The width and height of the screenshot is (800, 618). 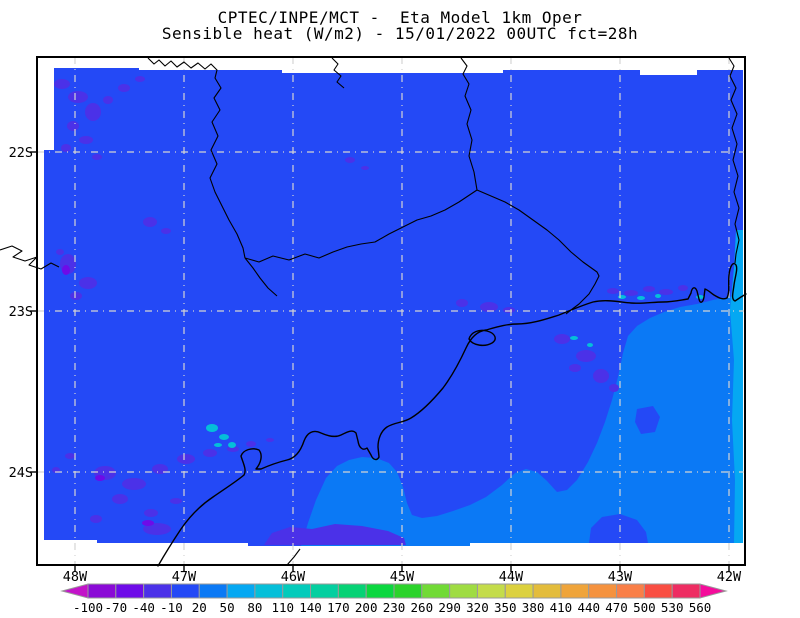 I want to click on colorbar-arrow-right, so click(x=713, y=591).